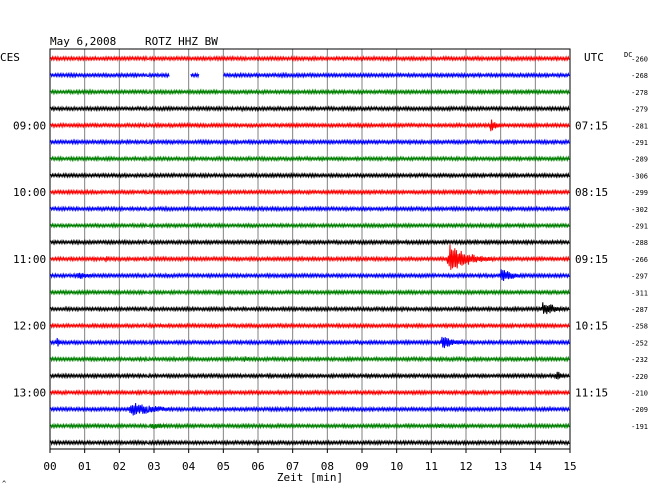 This screenshot has height=494, width=650. I want to click on dc-offset-label: -311, so click(639, 293).